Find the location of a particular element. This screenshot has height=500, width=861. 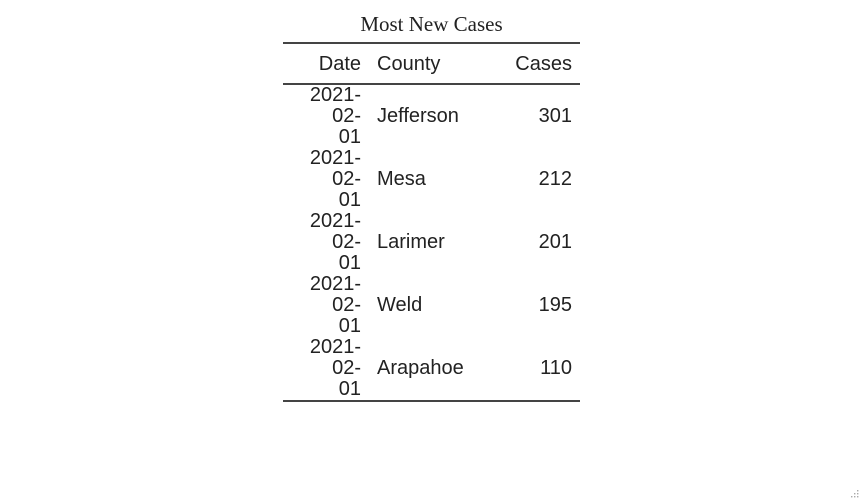

table-row: 2021-02- 01 Weld 195 is located at coordinates (431, 305).